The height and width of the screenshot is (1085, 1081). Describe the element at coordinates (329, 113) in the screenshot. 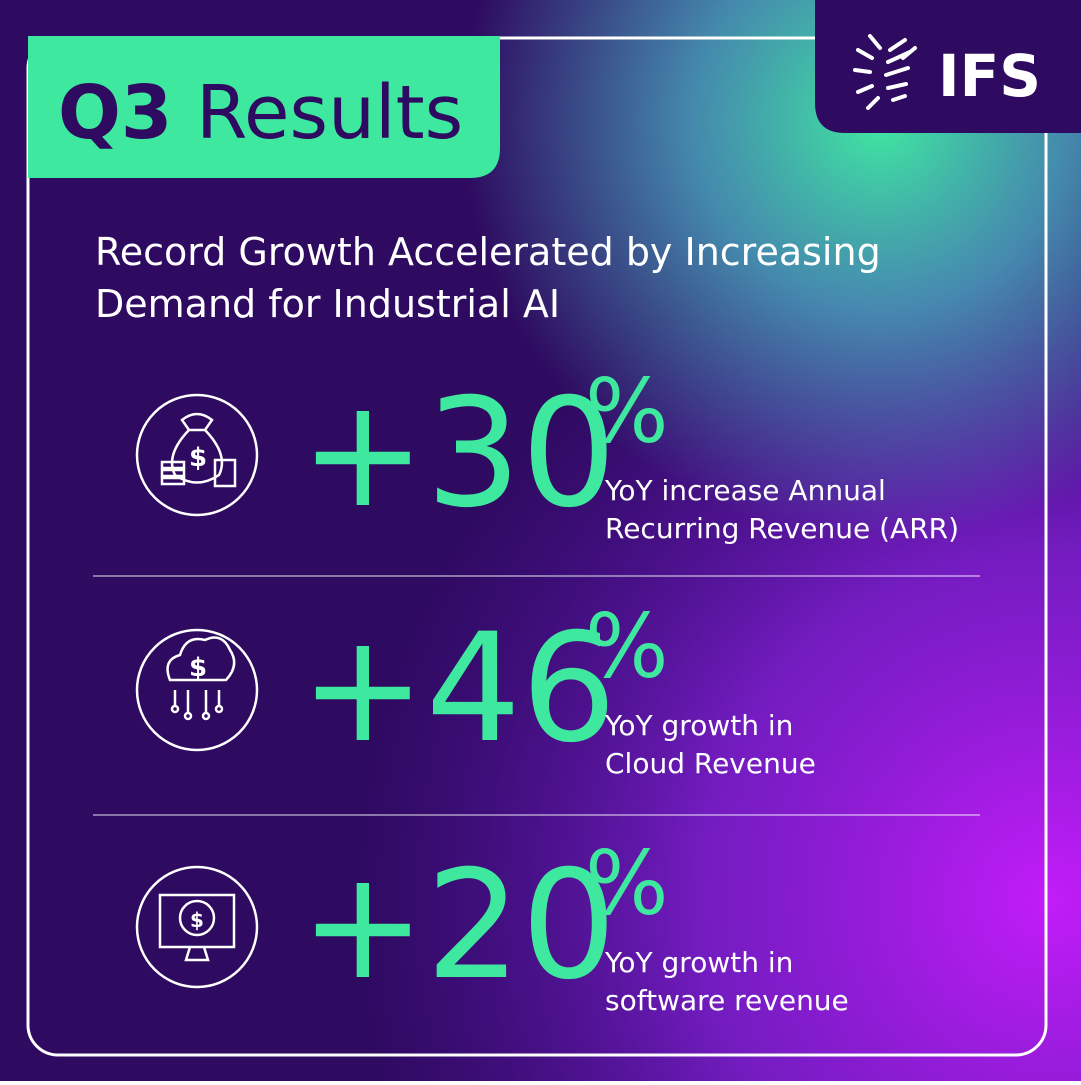

I see `title-rest: Results` at that location.